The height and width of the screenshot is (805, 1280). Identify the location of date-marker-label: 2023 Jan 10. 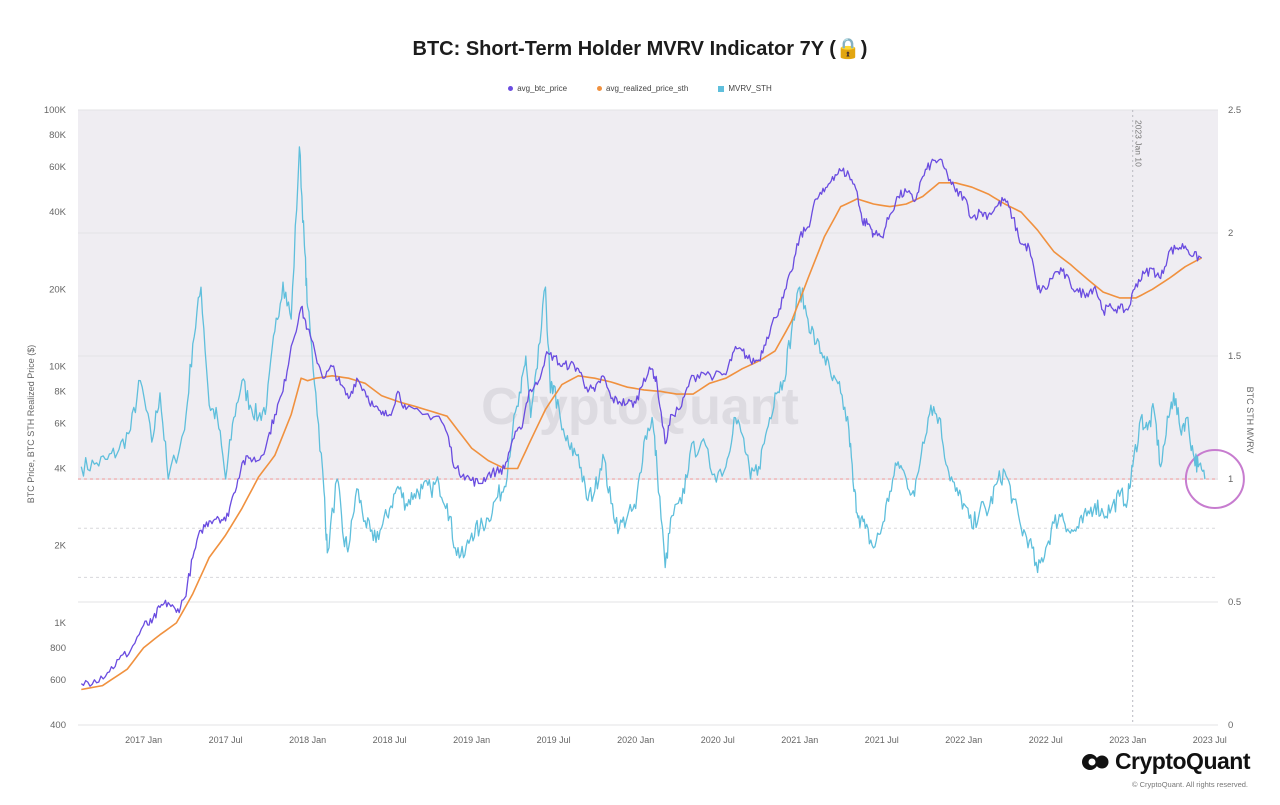
(1139, 143).